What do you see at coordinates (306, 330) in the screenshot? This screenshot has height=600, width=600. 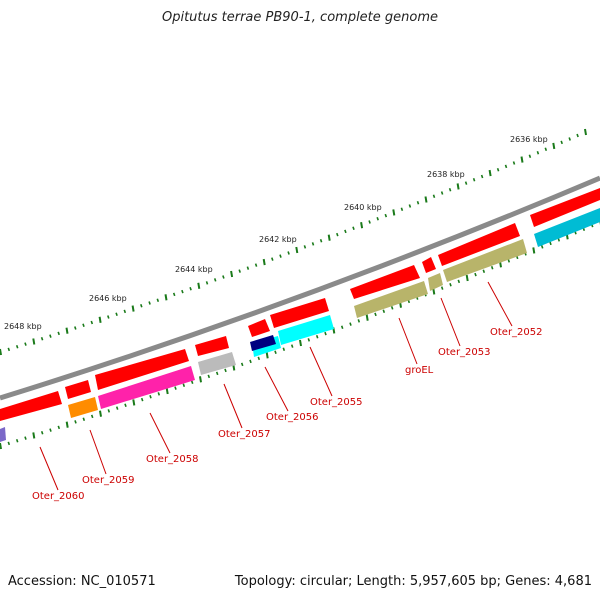 I see `cds-feature-cyan` at bounding box center [306, 330].